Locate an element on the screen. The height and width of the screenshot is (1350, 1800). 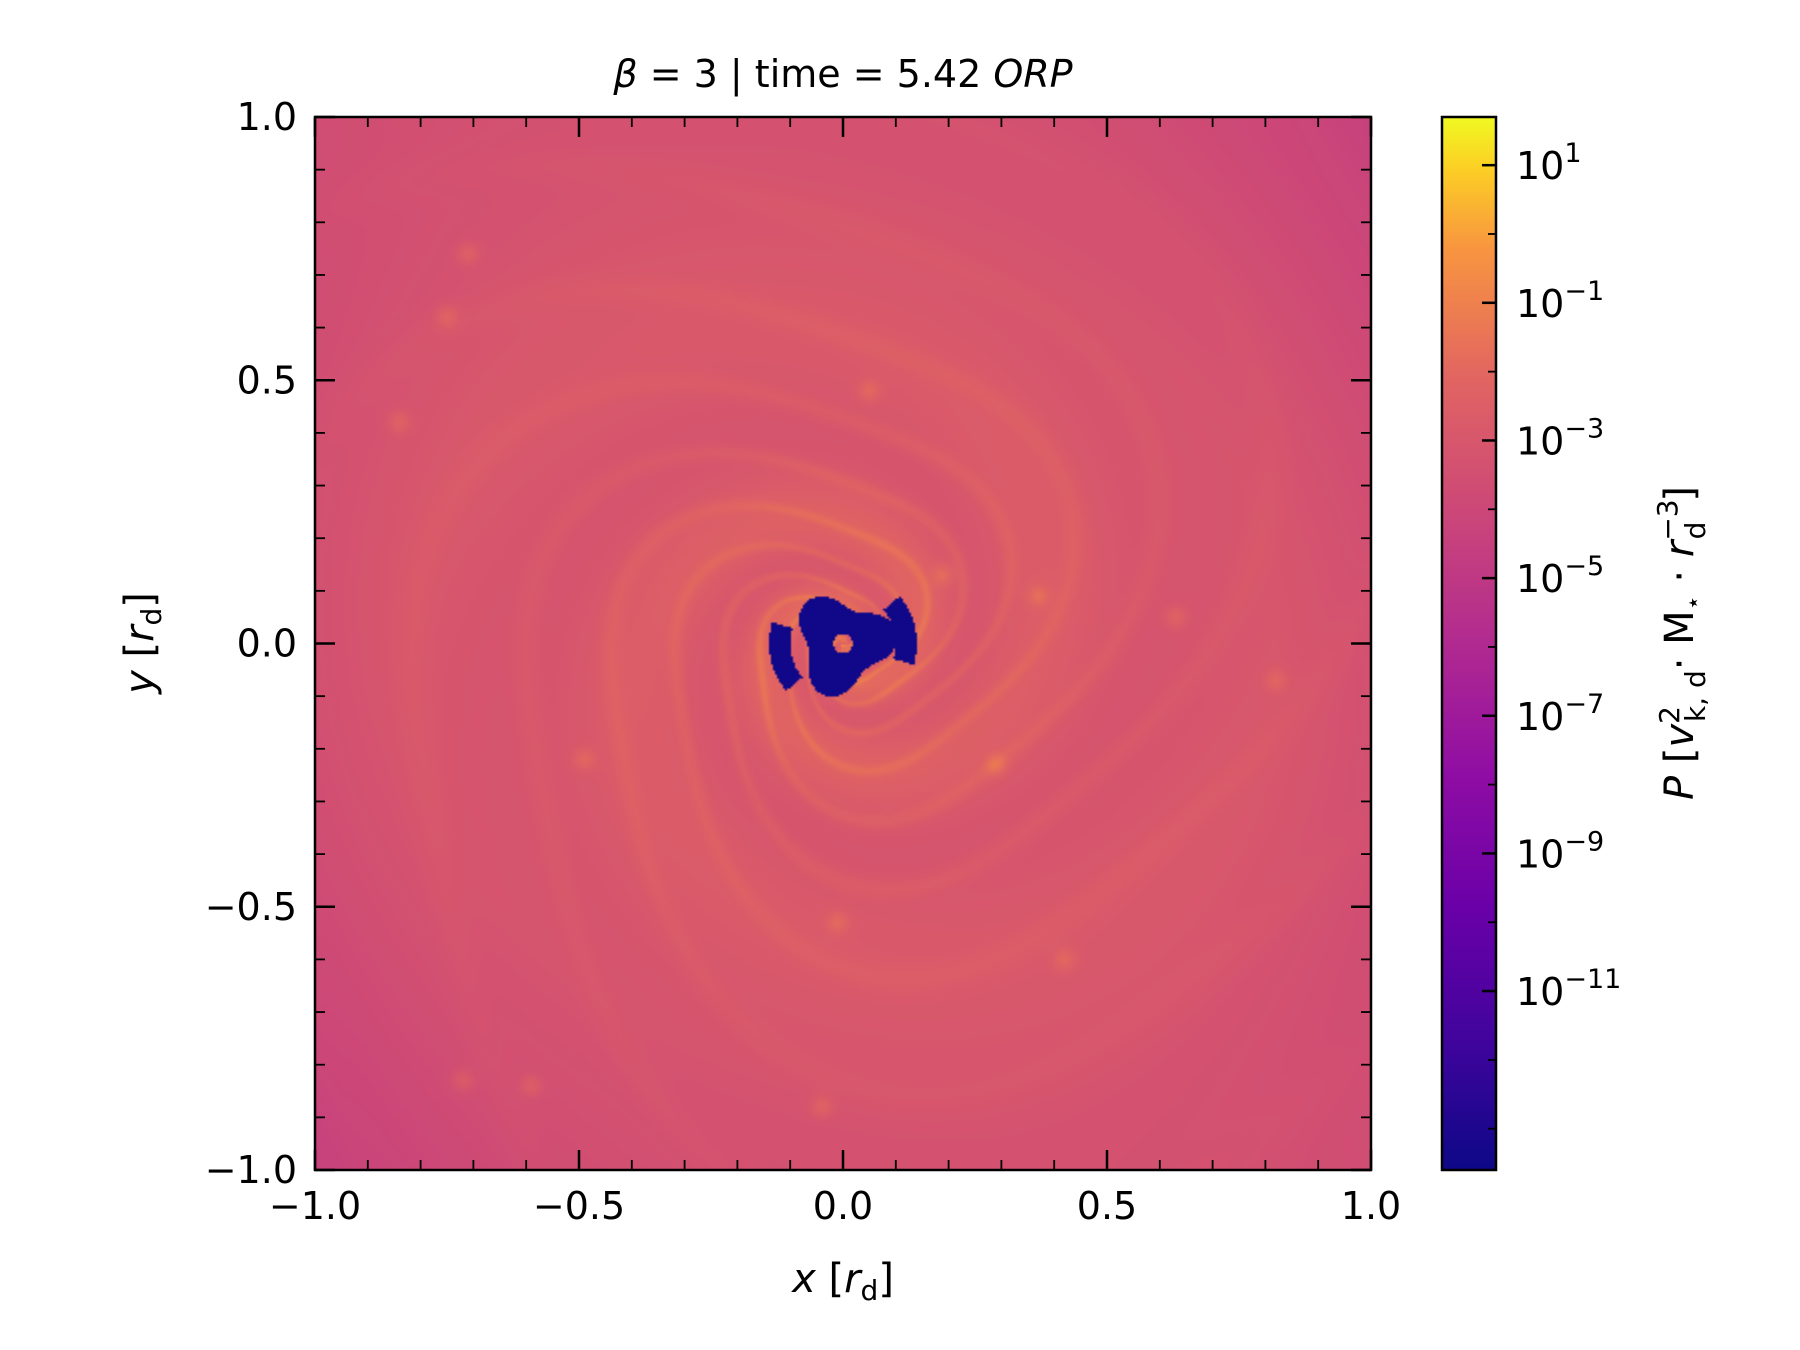
colorbar-tick-label: 10¹ is located at coordinates (1549, 163).